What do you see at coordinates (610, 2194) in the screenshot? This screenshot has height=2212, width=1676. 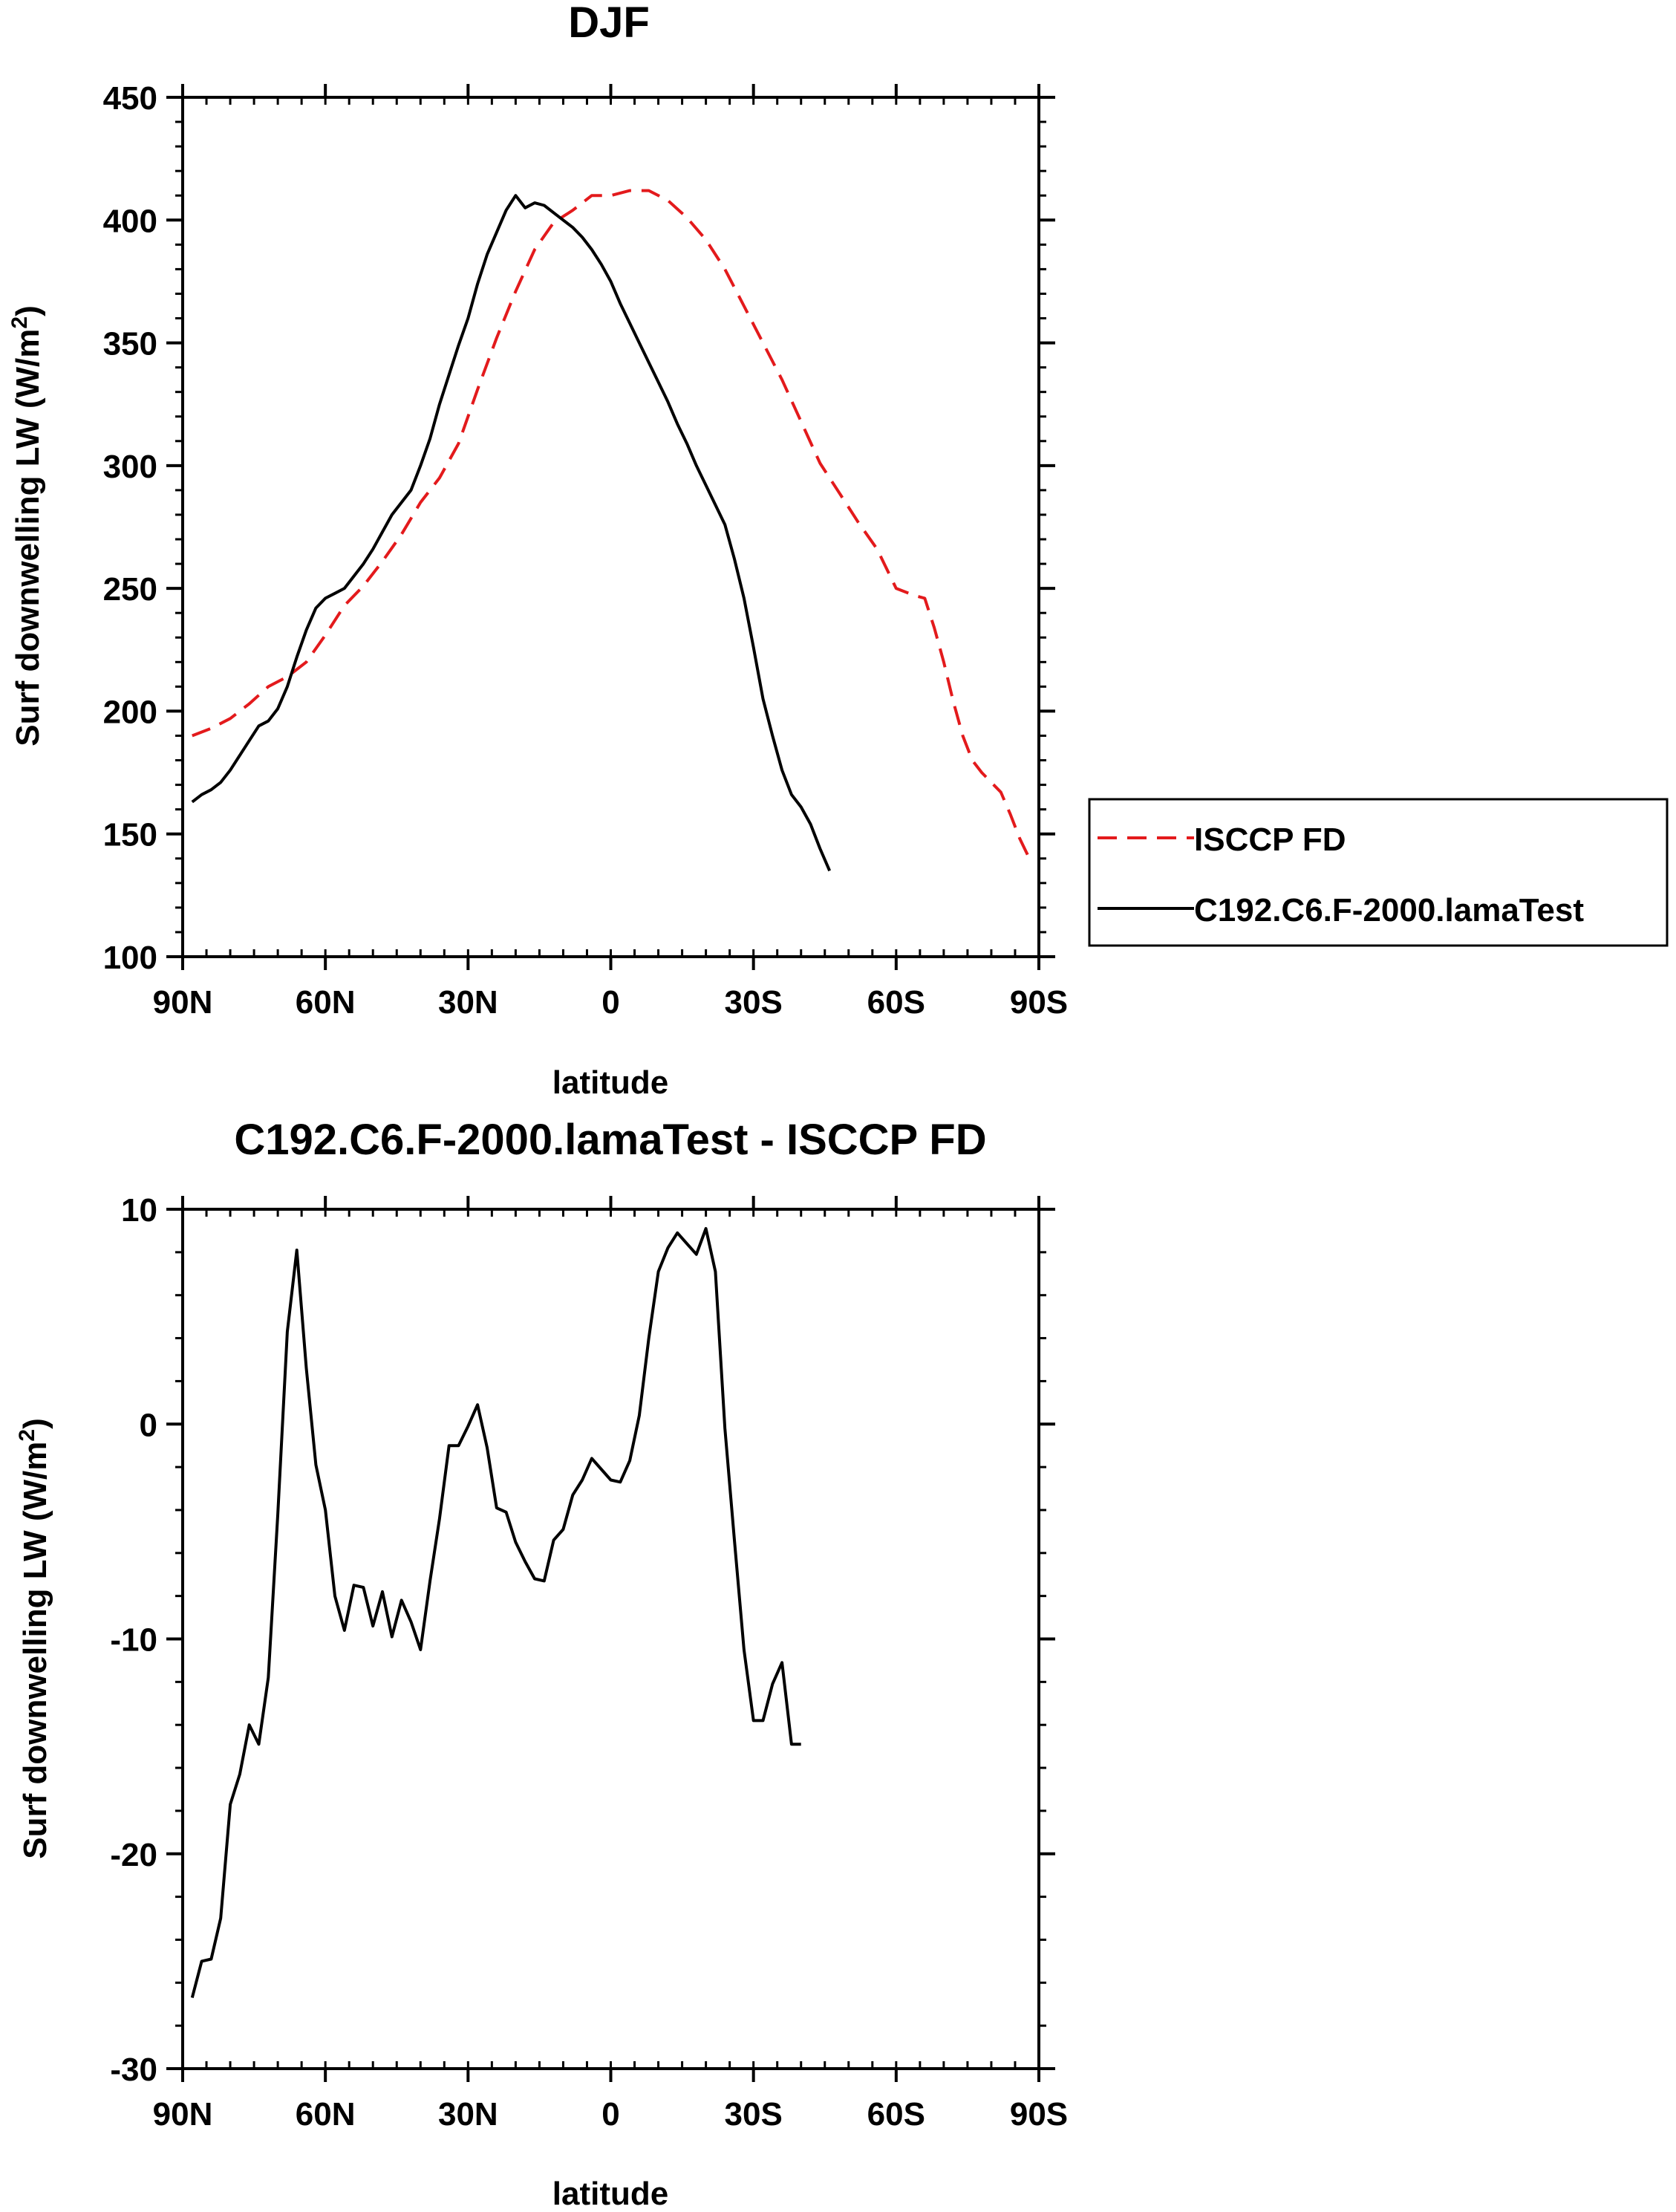 I see `bottom-x-axis-label: latitude` at bounding box center [610, 2194].